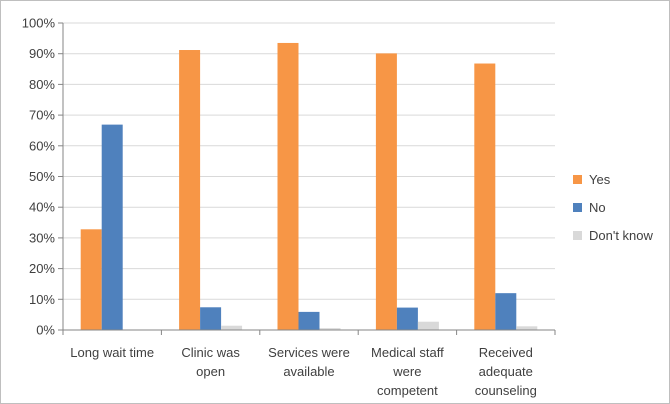  Describe the element at coordinates (506, 371) in the screenshot. I see `category-label: Received adequate counseling` at that location.